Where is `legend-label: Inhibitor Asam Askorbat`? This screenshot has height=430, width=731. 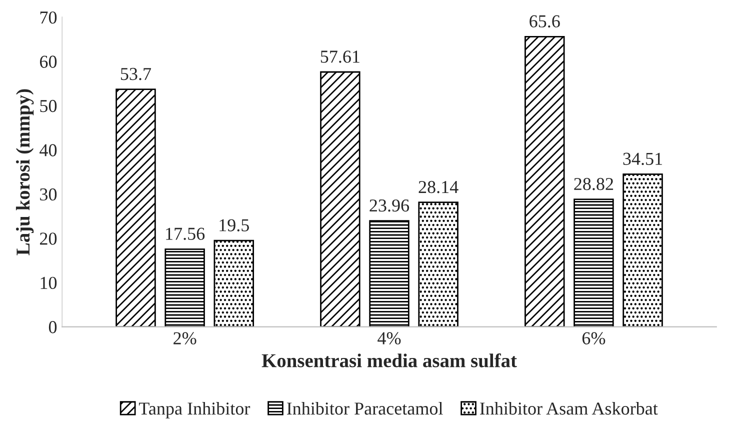 legend-label: Inhibitor Asam Askorbat is located at coordinates (569, 408).